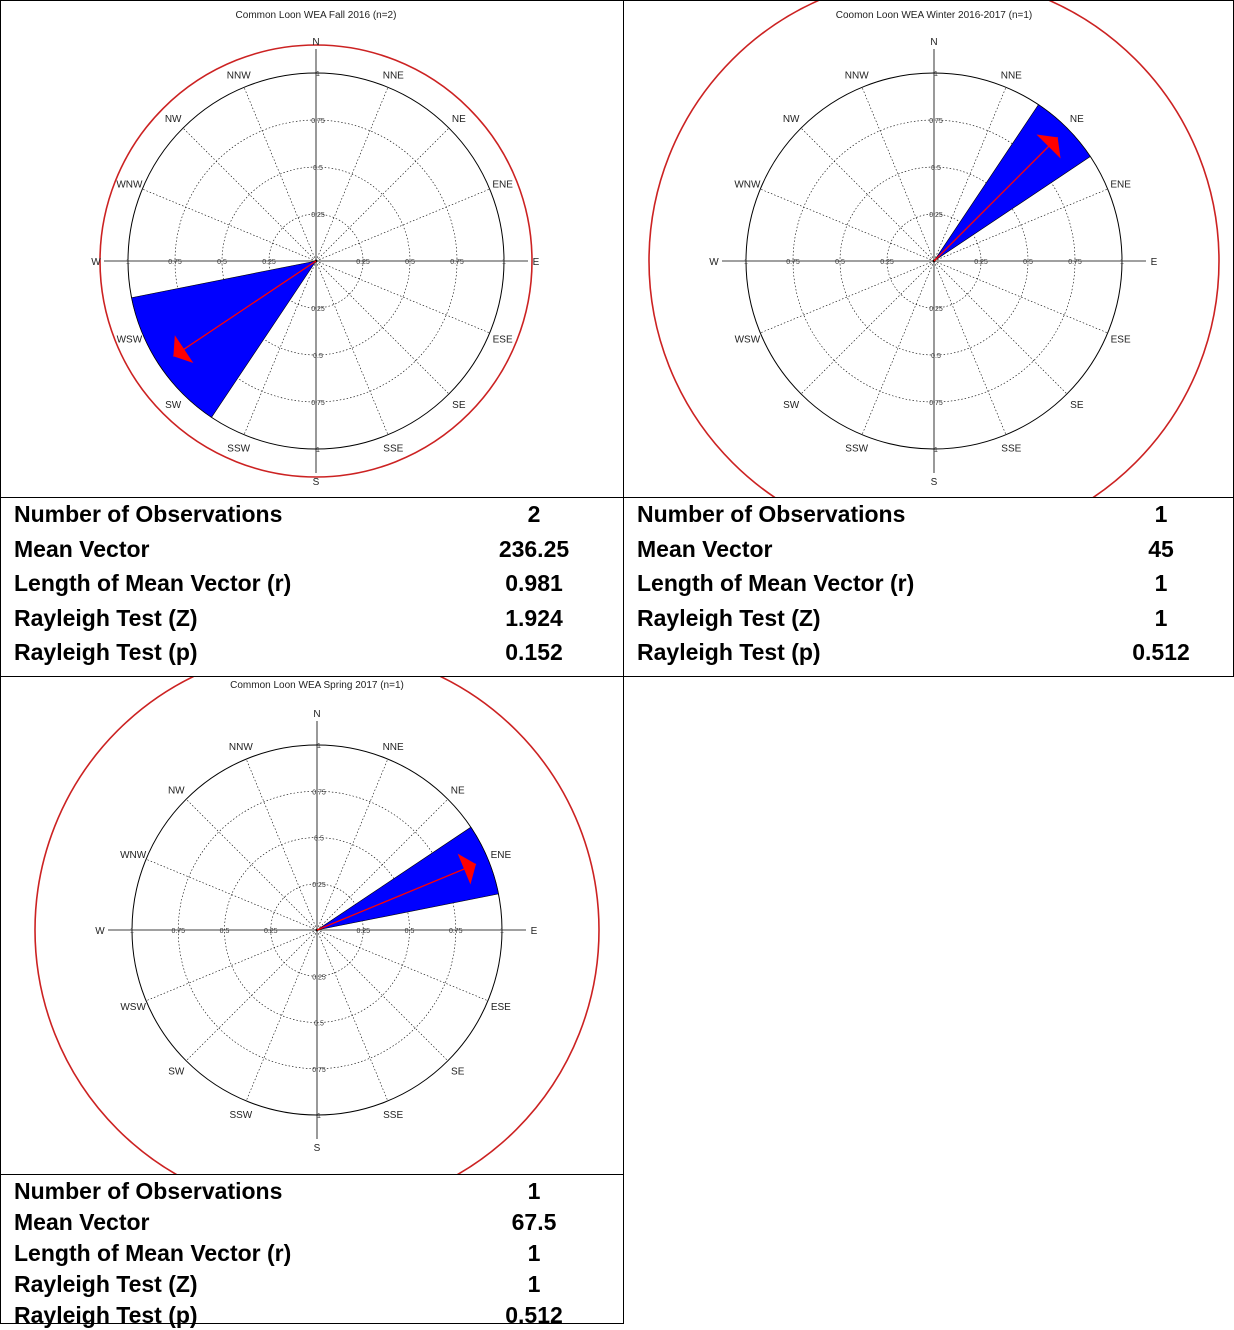 The height and width of the screenshot is (1330, 1234). What do you see at coordinates (312, 1314) in the screenshot?
I see `stats-row: Rayleigh Test (p) 0.512` at bounding box center [312, 1314].